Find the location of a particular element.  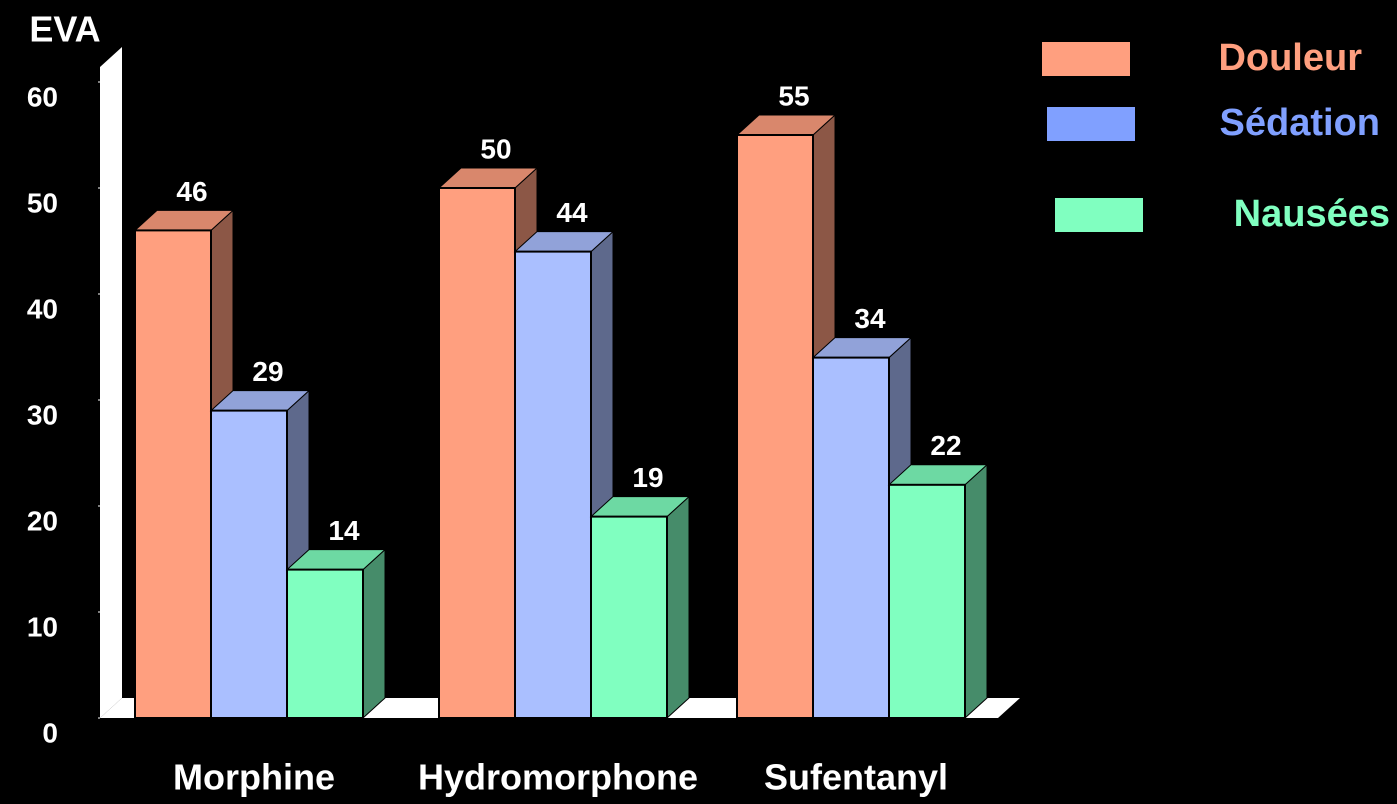

y-tick-label: 50 is located at coordinates (42, 202).